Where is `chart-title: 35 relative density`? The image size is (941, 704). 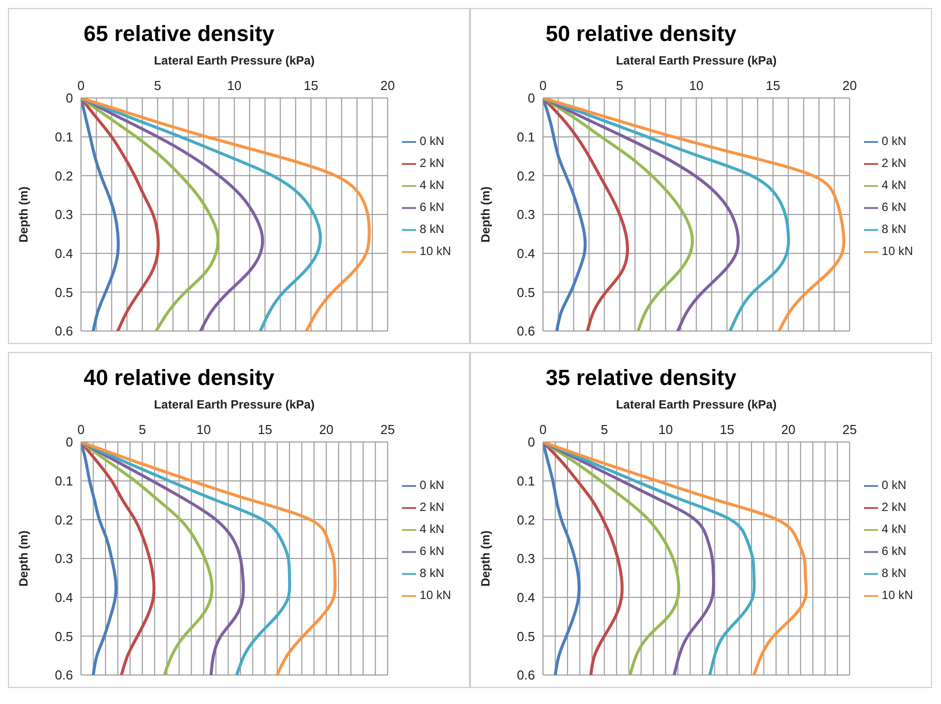 chart-title: 35 relative density is located at coordinates (641, 378).